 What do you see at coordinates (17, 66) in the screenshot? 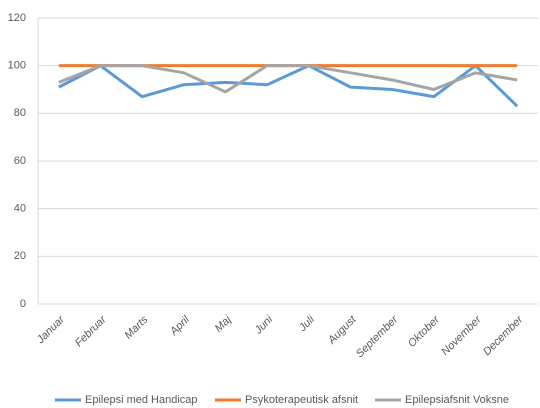
I see `y-tick-label: 100` at bounding box center [17, 66].